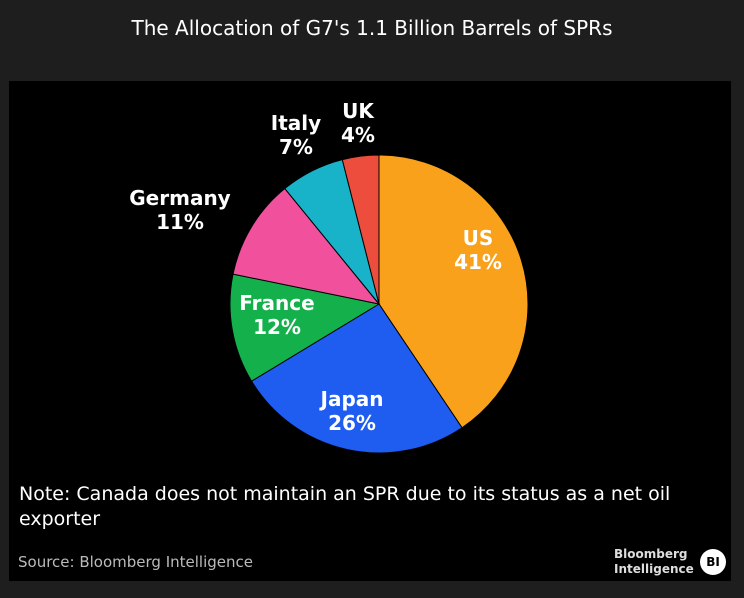  Describe the element at coordinates (654, 569) in the screenshot. I see `logo-line2: Intelligence` at that location.